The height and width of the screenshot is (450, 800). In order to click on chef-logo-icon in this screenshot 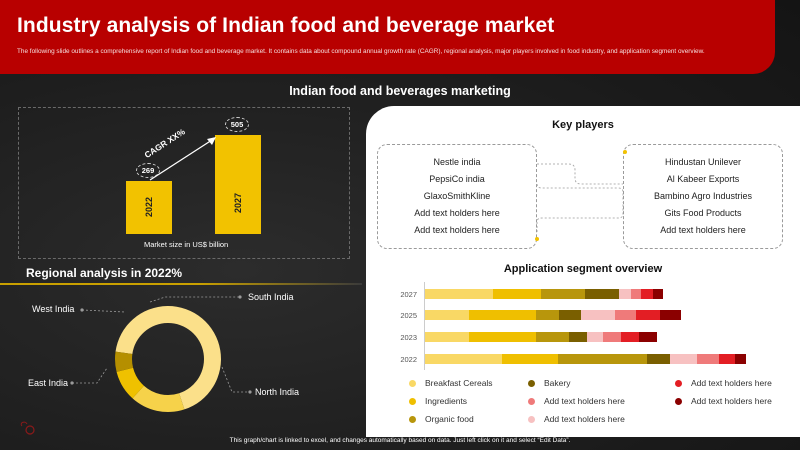, I will do `click(27, 428)`.